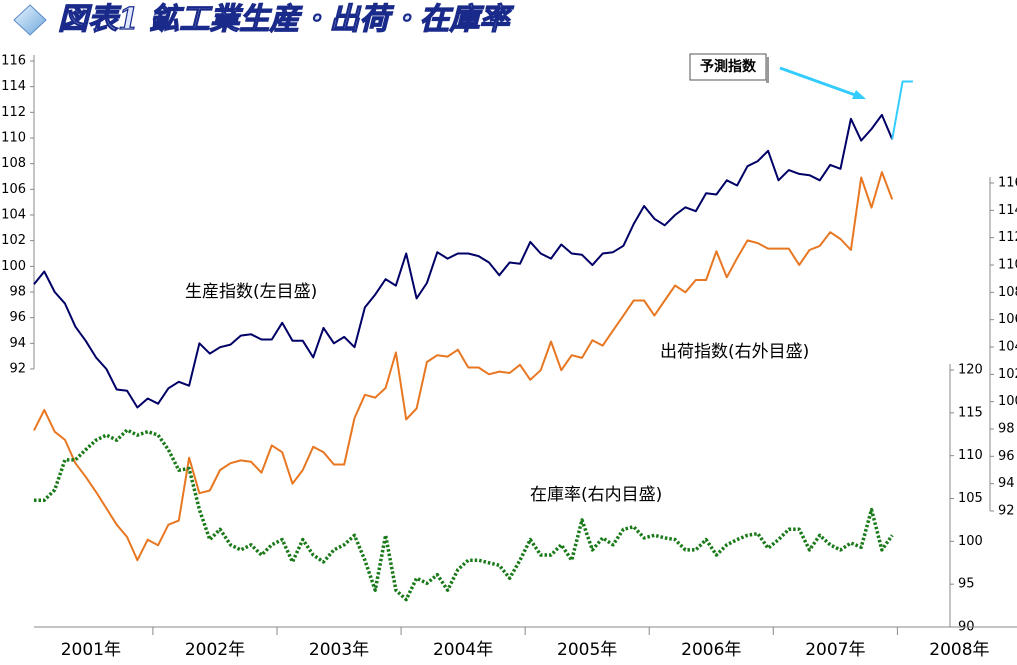  What do you see at coordinates (835, 650) in the screenshot?
I see `x-tick-label: 2007年` at bounding box center [835, 650].